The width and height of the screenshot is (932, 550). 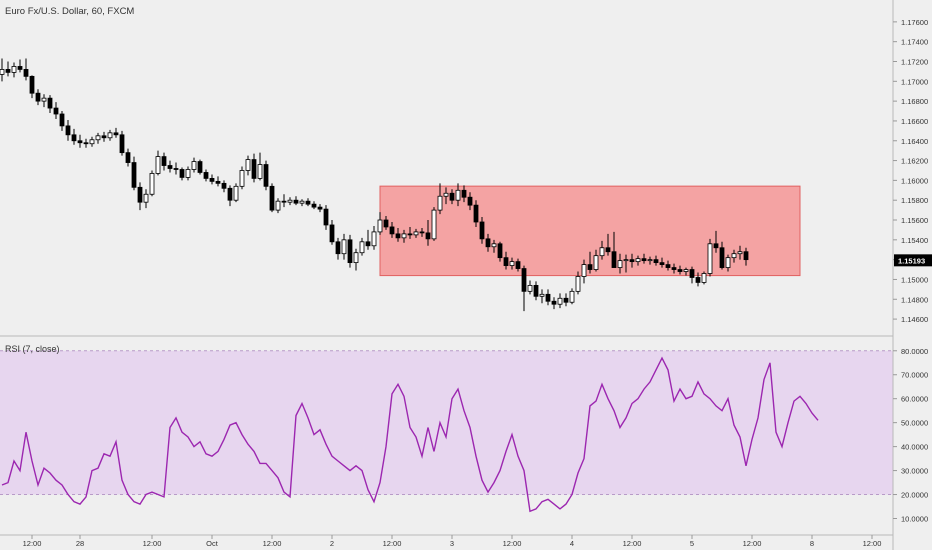 I want to click on price-tick-label: 1.17000, so click(x=914, y=81).